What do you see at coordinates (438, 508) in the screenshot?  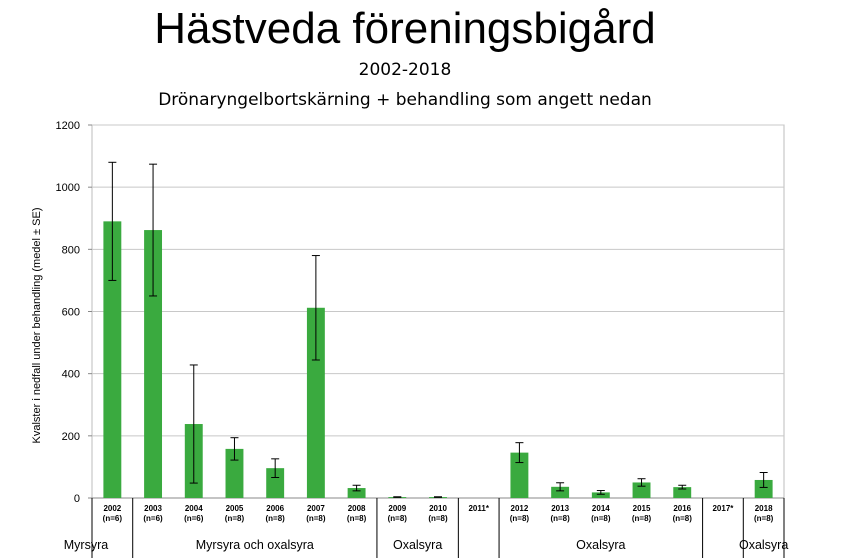 I see `x-tick-label-year: 2010` at bounding box center [438, 508].